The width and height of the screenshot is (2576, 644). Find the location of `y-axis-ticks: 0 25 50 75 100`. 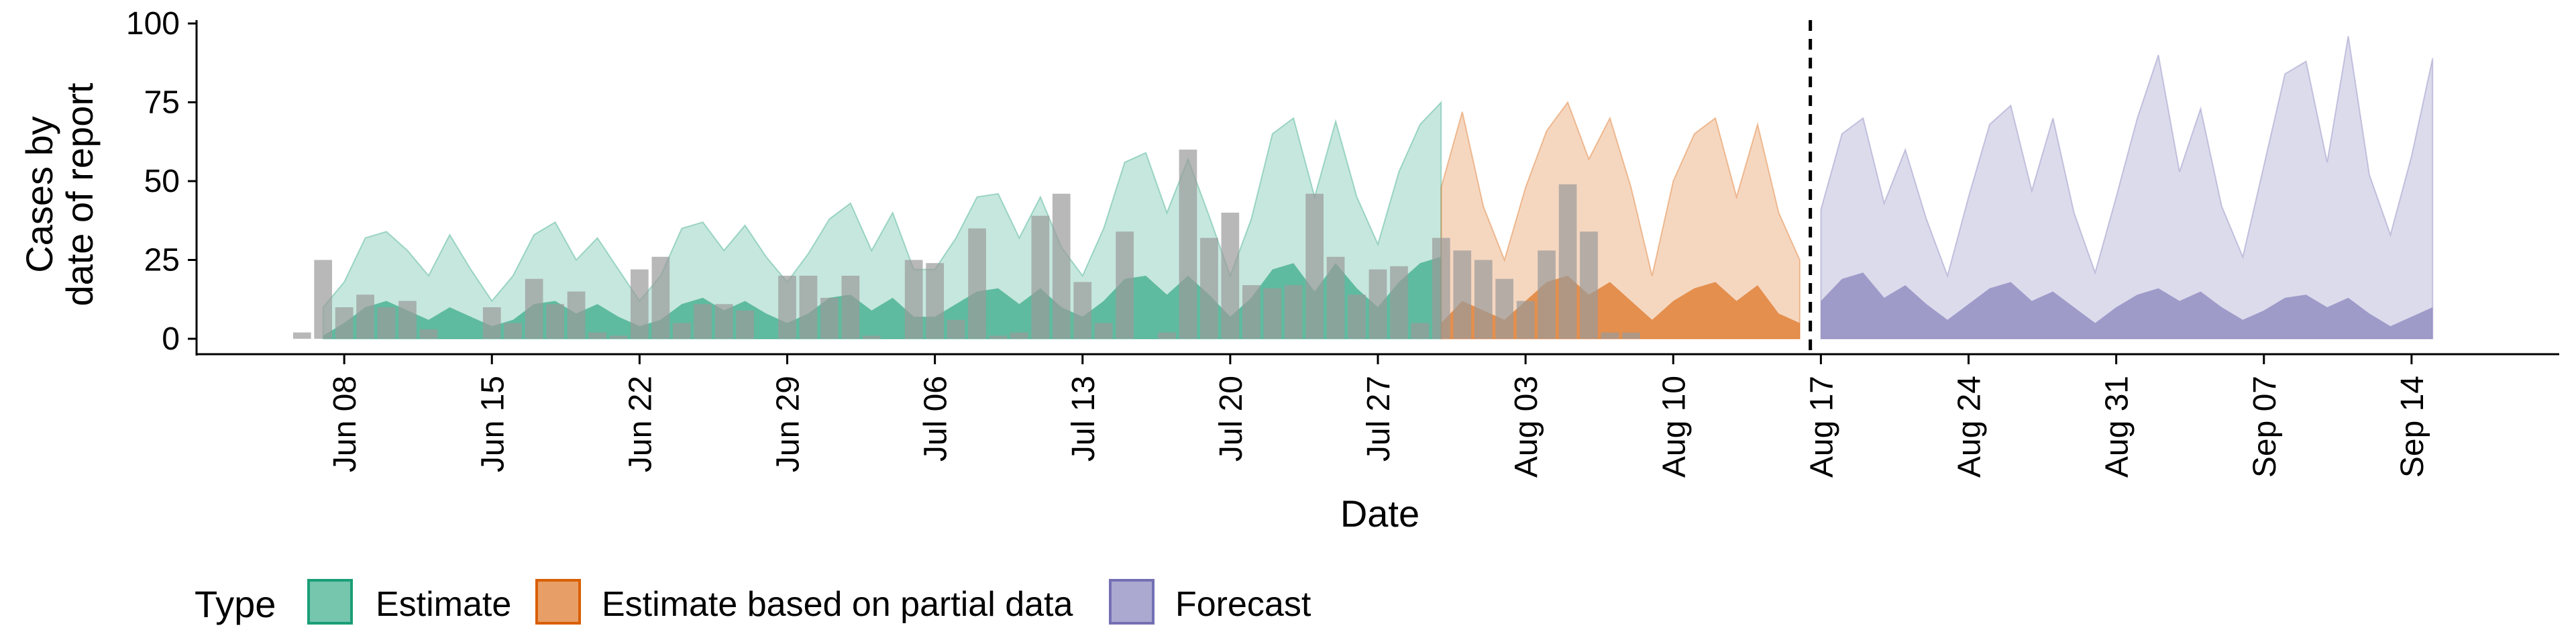

y-axis-ticks: 0 25 50 75 100 is located at coordinates (161, 181).